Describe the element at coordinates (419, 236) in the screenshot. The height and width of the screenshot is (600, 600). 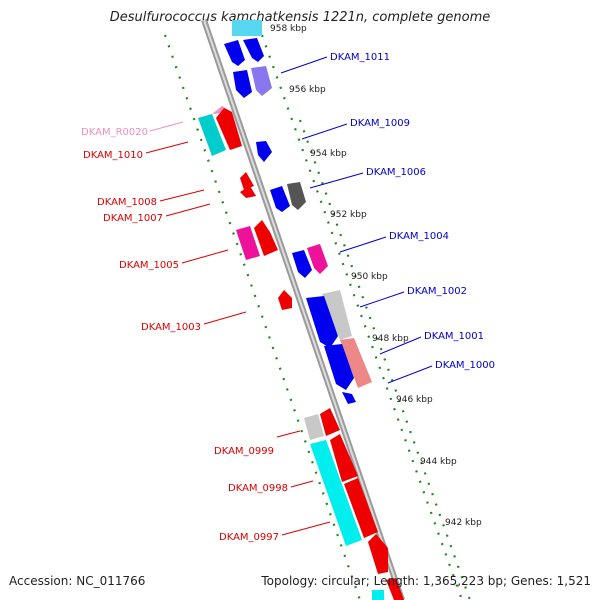
I see `gene-label-forward: DKAM_1004` at that location.